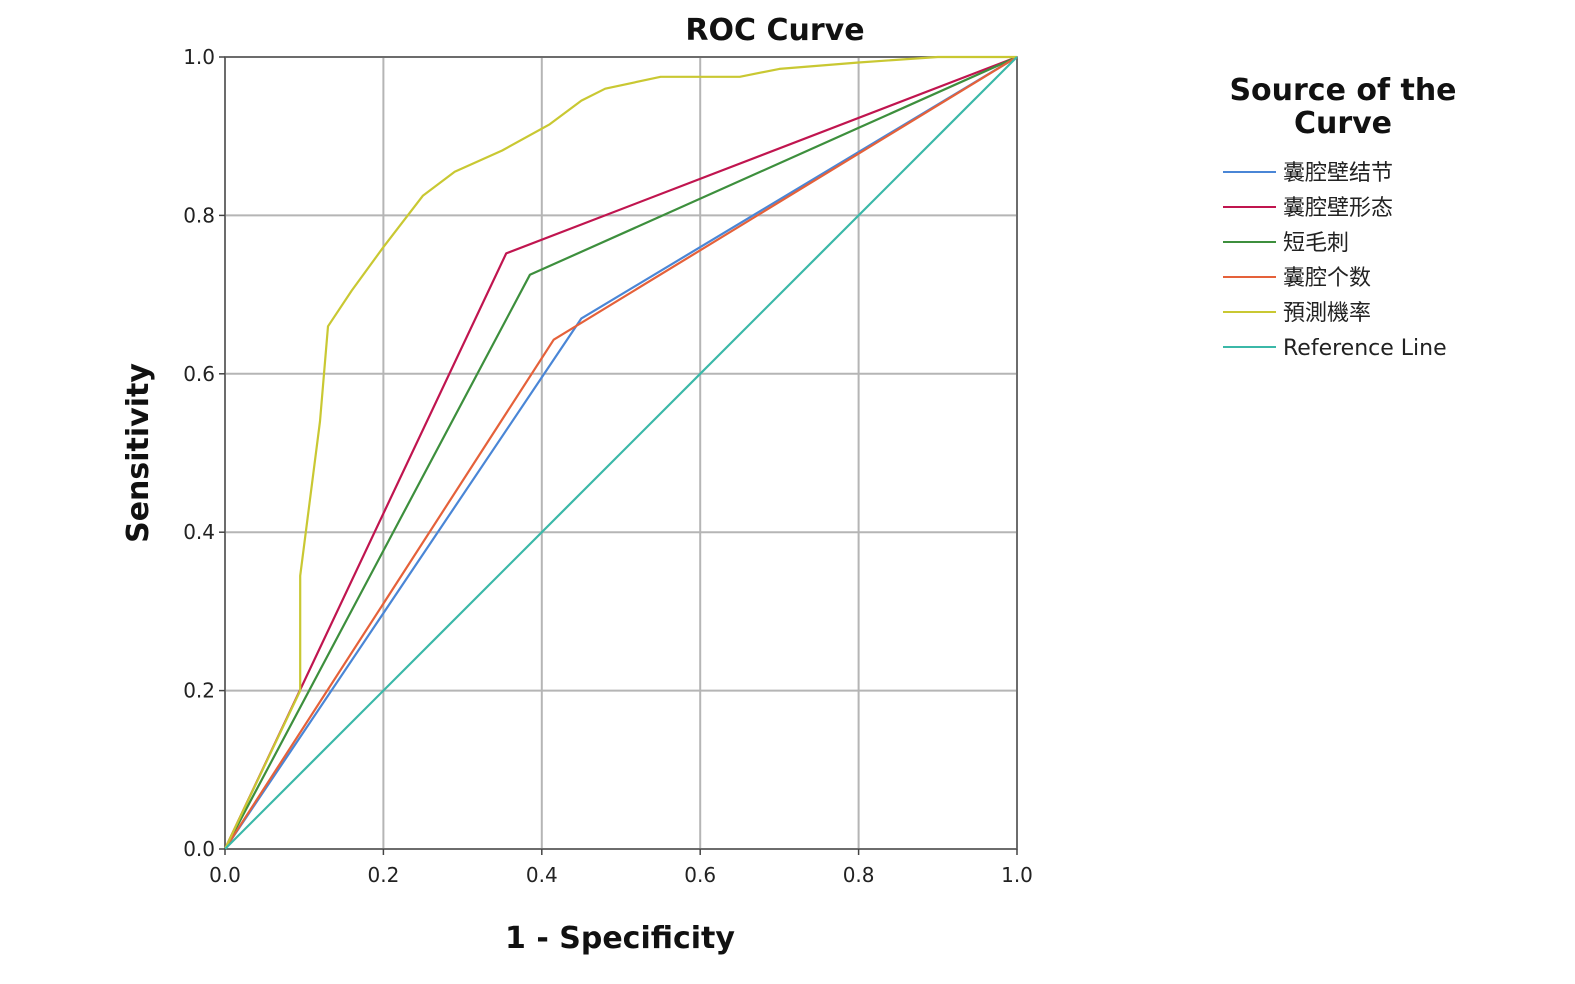  What do you see at coordinates (1338, 173) in the screenshot?
I see `legend-label-0: 囊腔壁结节` at bounding box center [1338, 173].